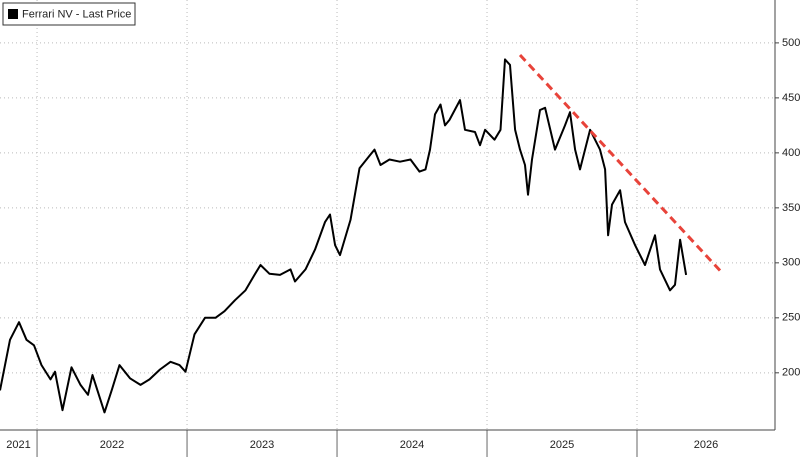 The image size is (800, 457). What do you see at coordinates (791, 98) in the screenshot?
I see `y-tick-label: 450` at bounding box center [791, 98].